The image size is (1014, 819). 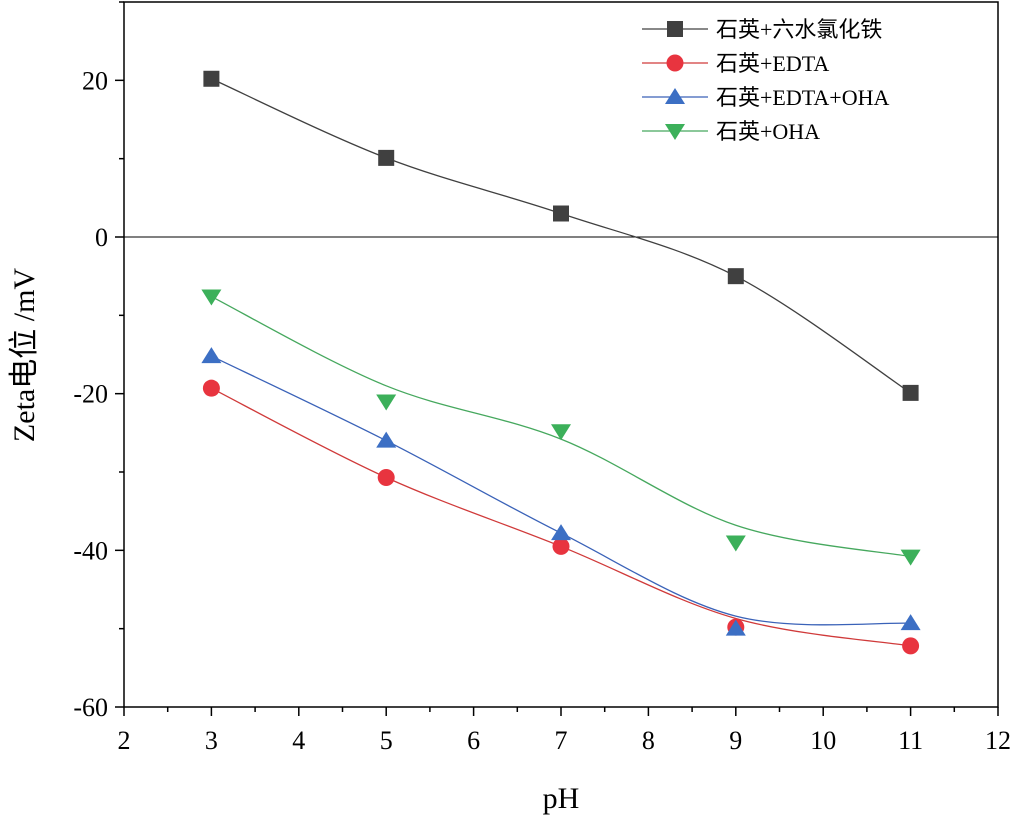 What do you see at coordinates (211, 740) in the screenshot?
I see `x-tick-label: 3` at bounding box center [211, 740].